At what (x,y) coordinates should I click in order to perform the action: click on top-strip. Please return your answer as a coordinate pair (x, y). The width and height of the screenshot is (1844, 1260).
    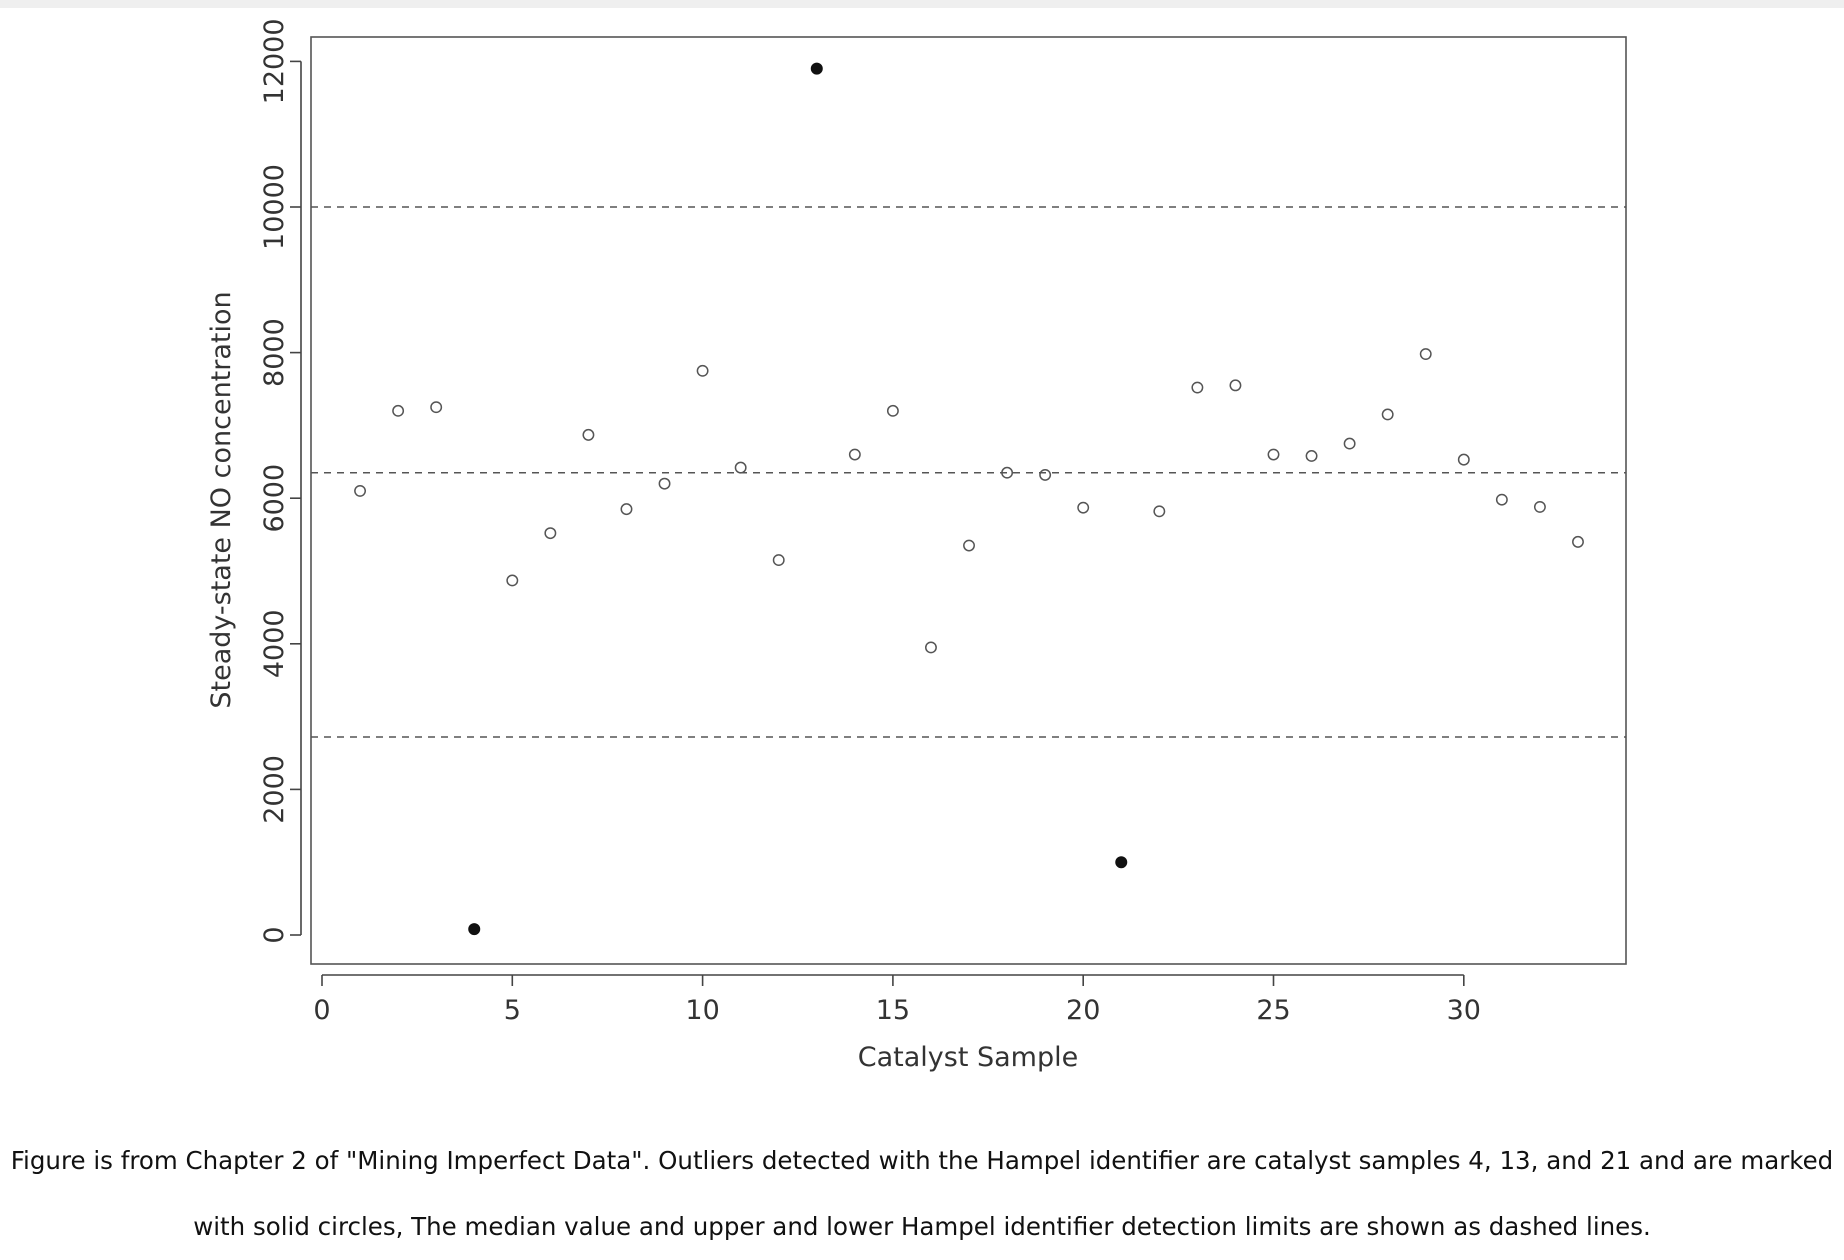
    Looking at the image, I should click on (922, 4).